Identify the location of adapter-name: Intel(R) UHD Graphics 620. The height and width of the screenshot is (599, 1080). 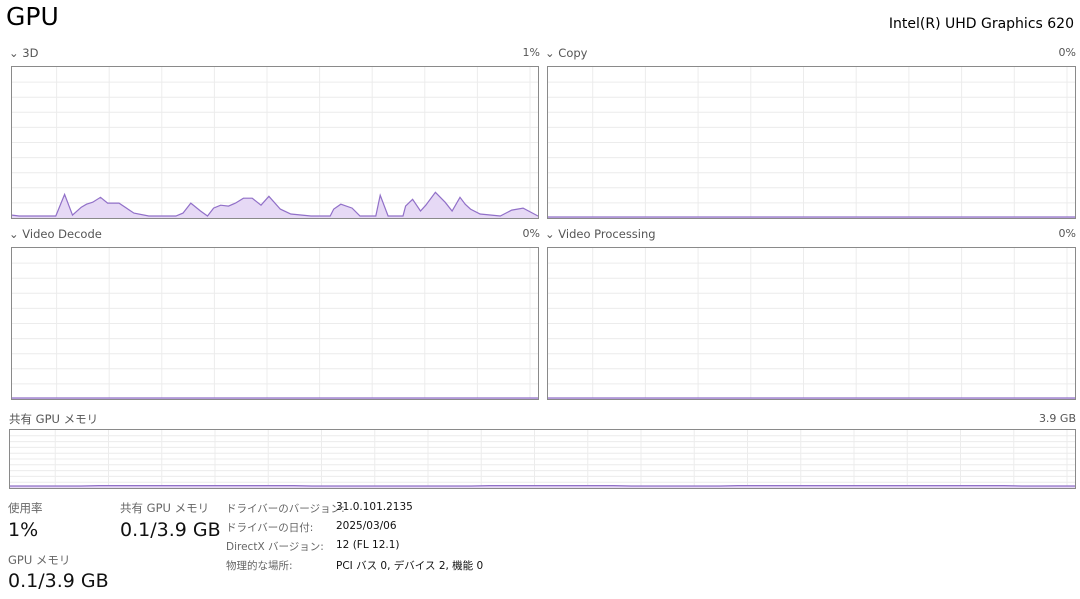
(981, 24).